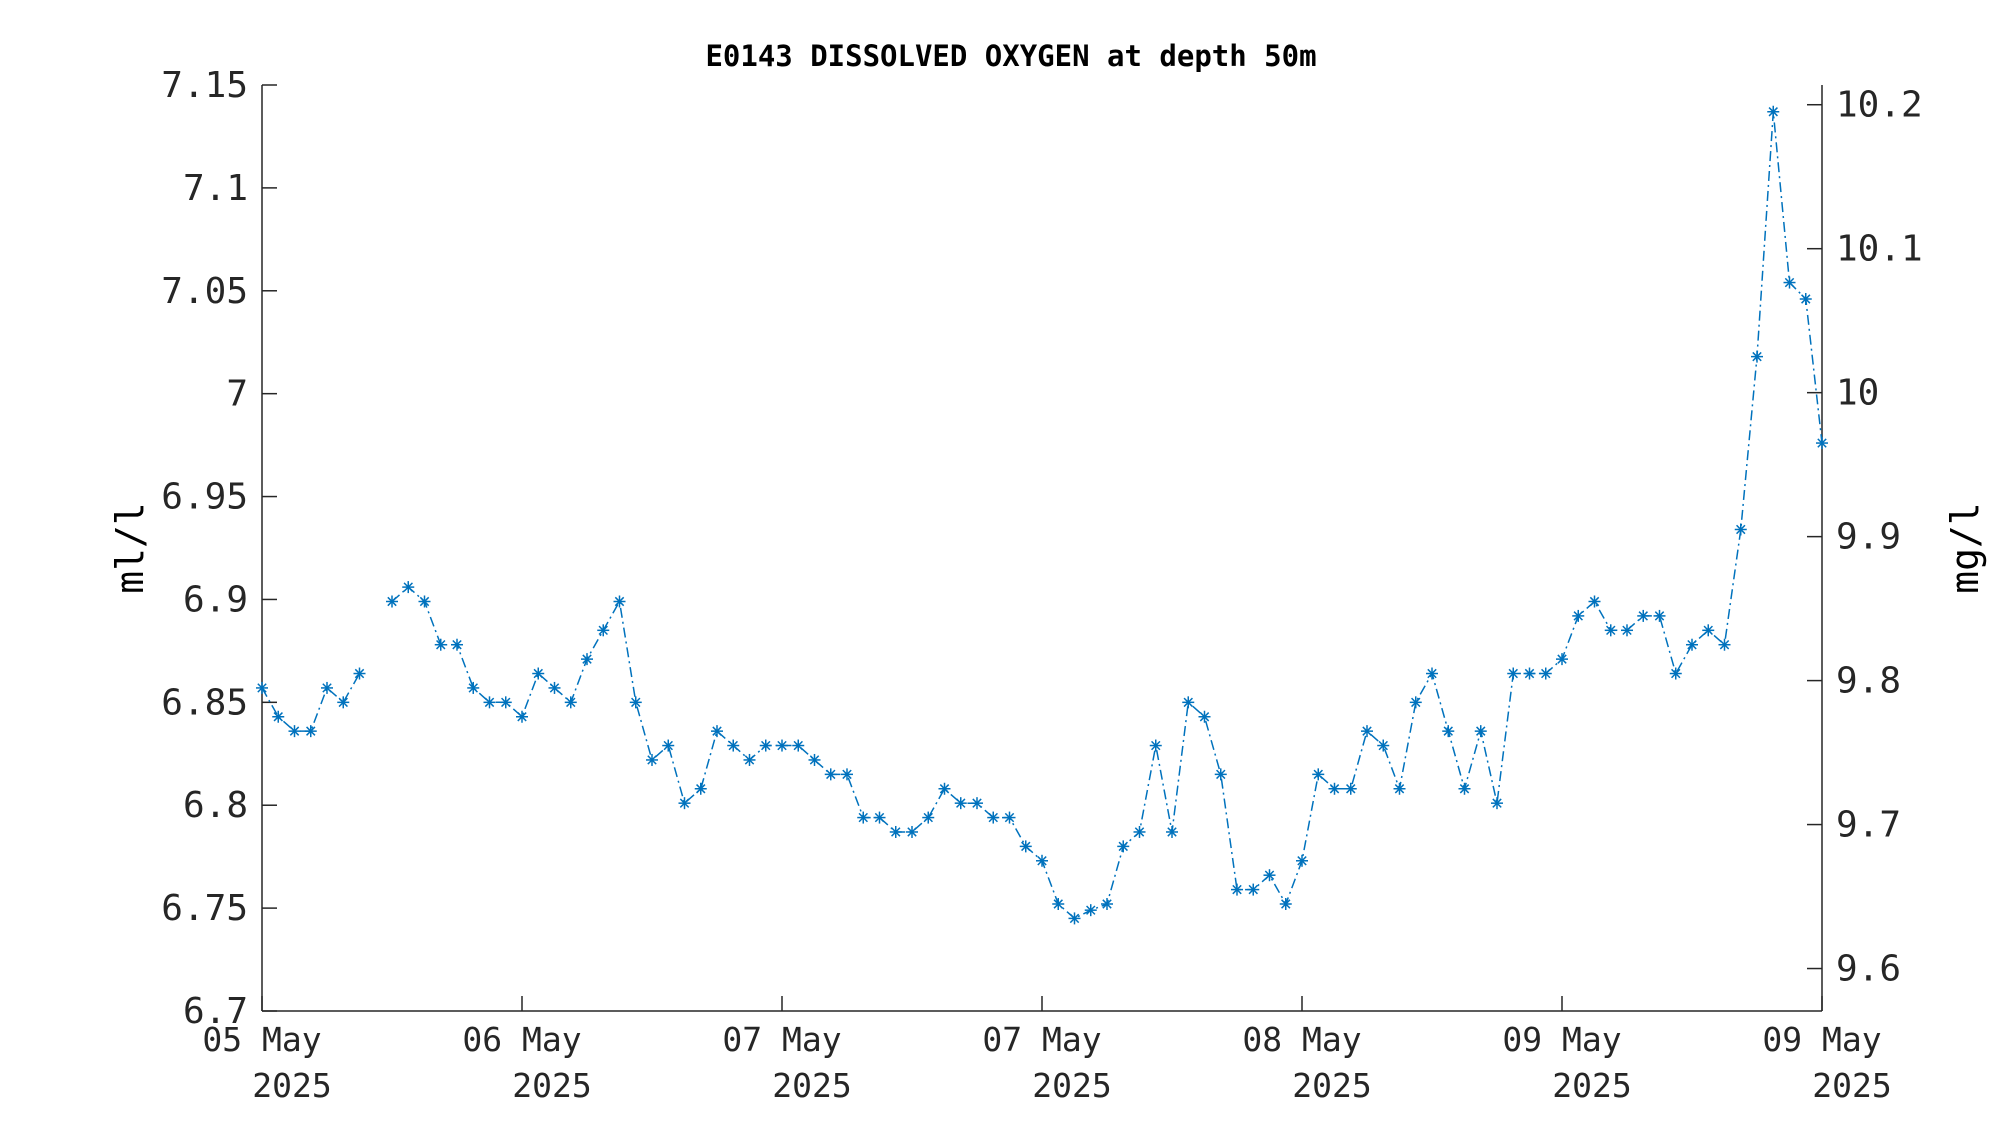  What do you see at coordinates (204, 908) in the screenshot?
I see `y-tick-label-left: 6.75` at bounding box center [204, 908].